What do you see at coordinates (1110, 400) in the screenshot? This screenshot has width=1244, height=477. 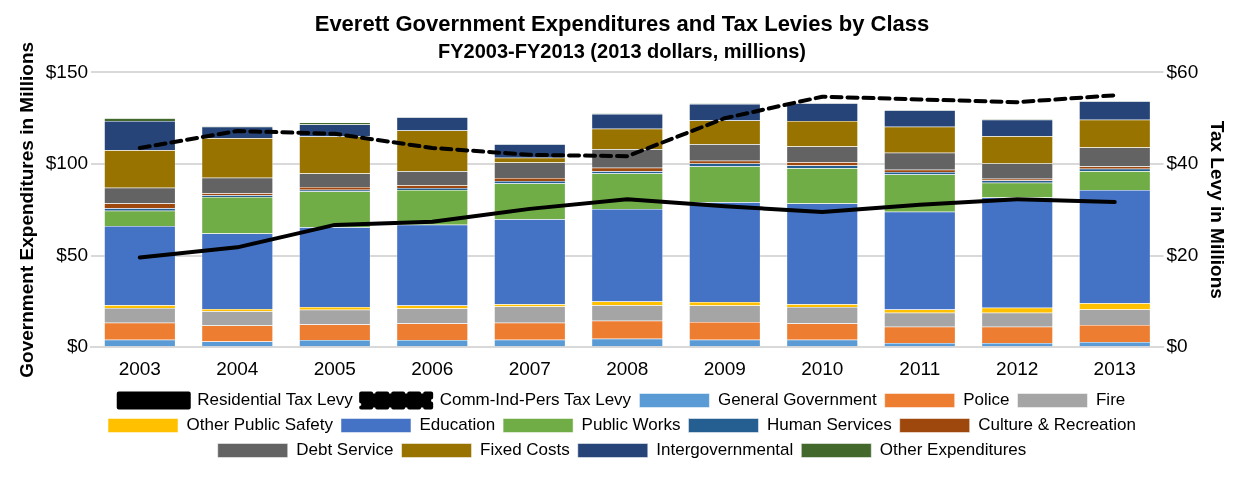 I see `legend-label: Fire` at bounding box center [1110, 400].